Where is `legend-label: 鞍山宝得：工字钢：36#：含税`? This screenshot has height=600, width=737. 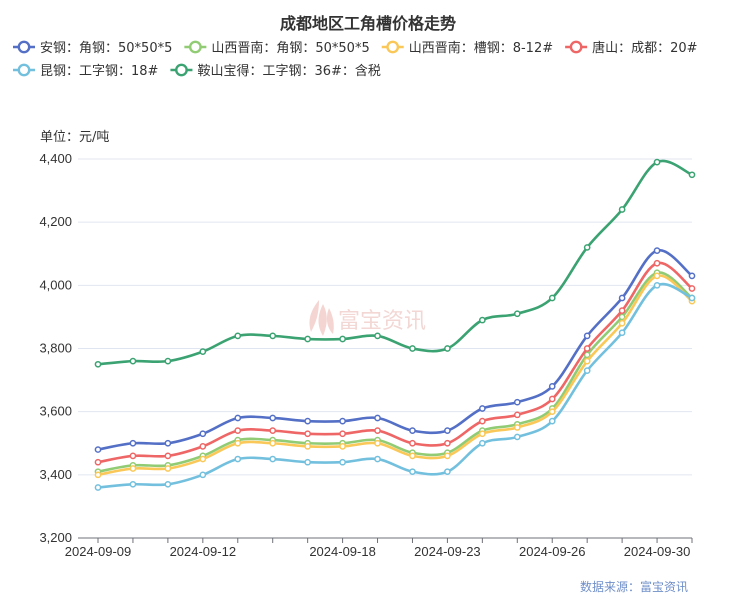
legend-label: 鞍山宝得：工字钢：36#：含税 is located at coordinates (288, 71).